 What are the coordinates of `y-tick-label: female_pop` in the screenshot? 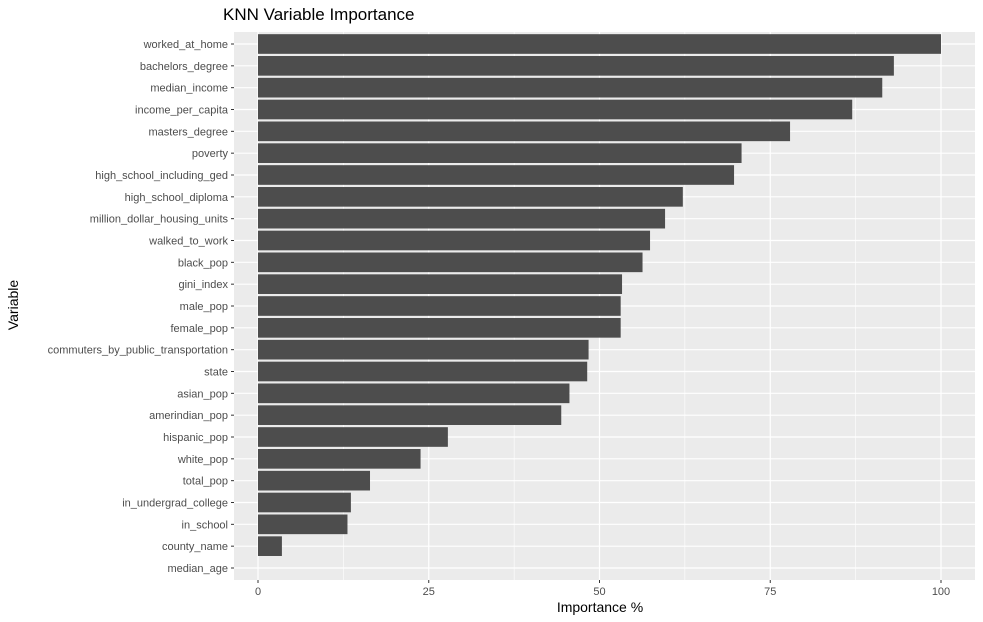 It's located at (200, 329).